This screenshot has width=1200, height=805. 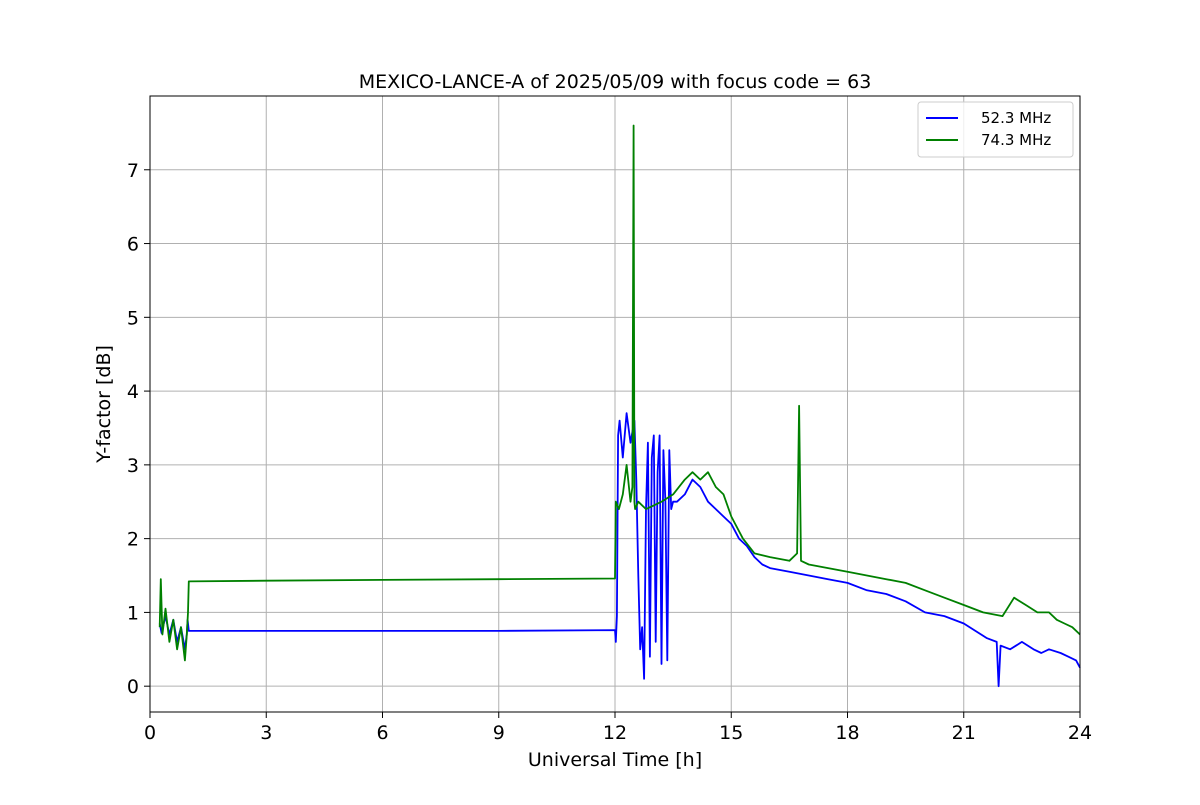 What do you see at coordinates (133, 687) in the screenshot?
I see `y-tick-label: 0` at bounding box center [133, 687].